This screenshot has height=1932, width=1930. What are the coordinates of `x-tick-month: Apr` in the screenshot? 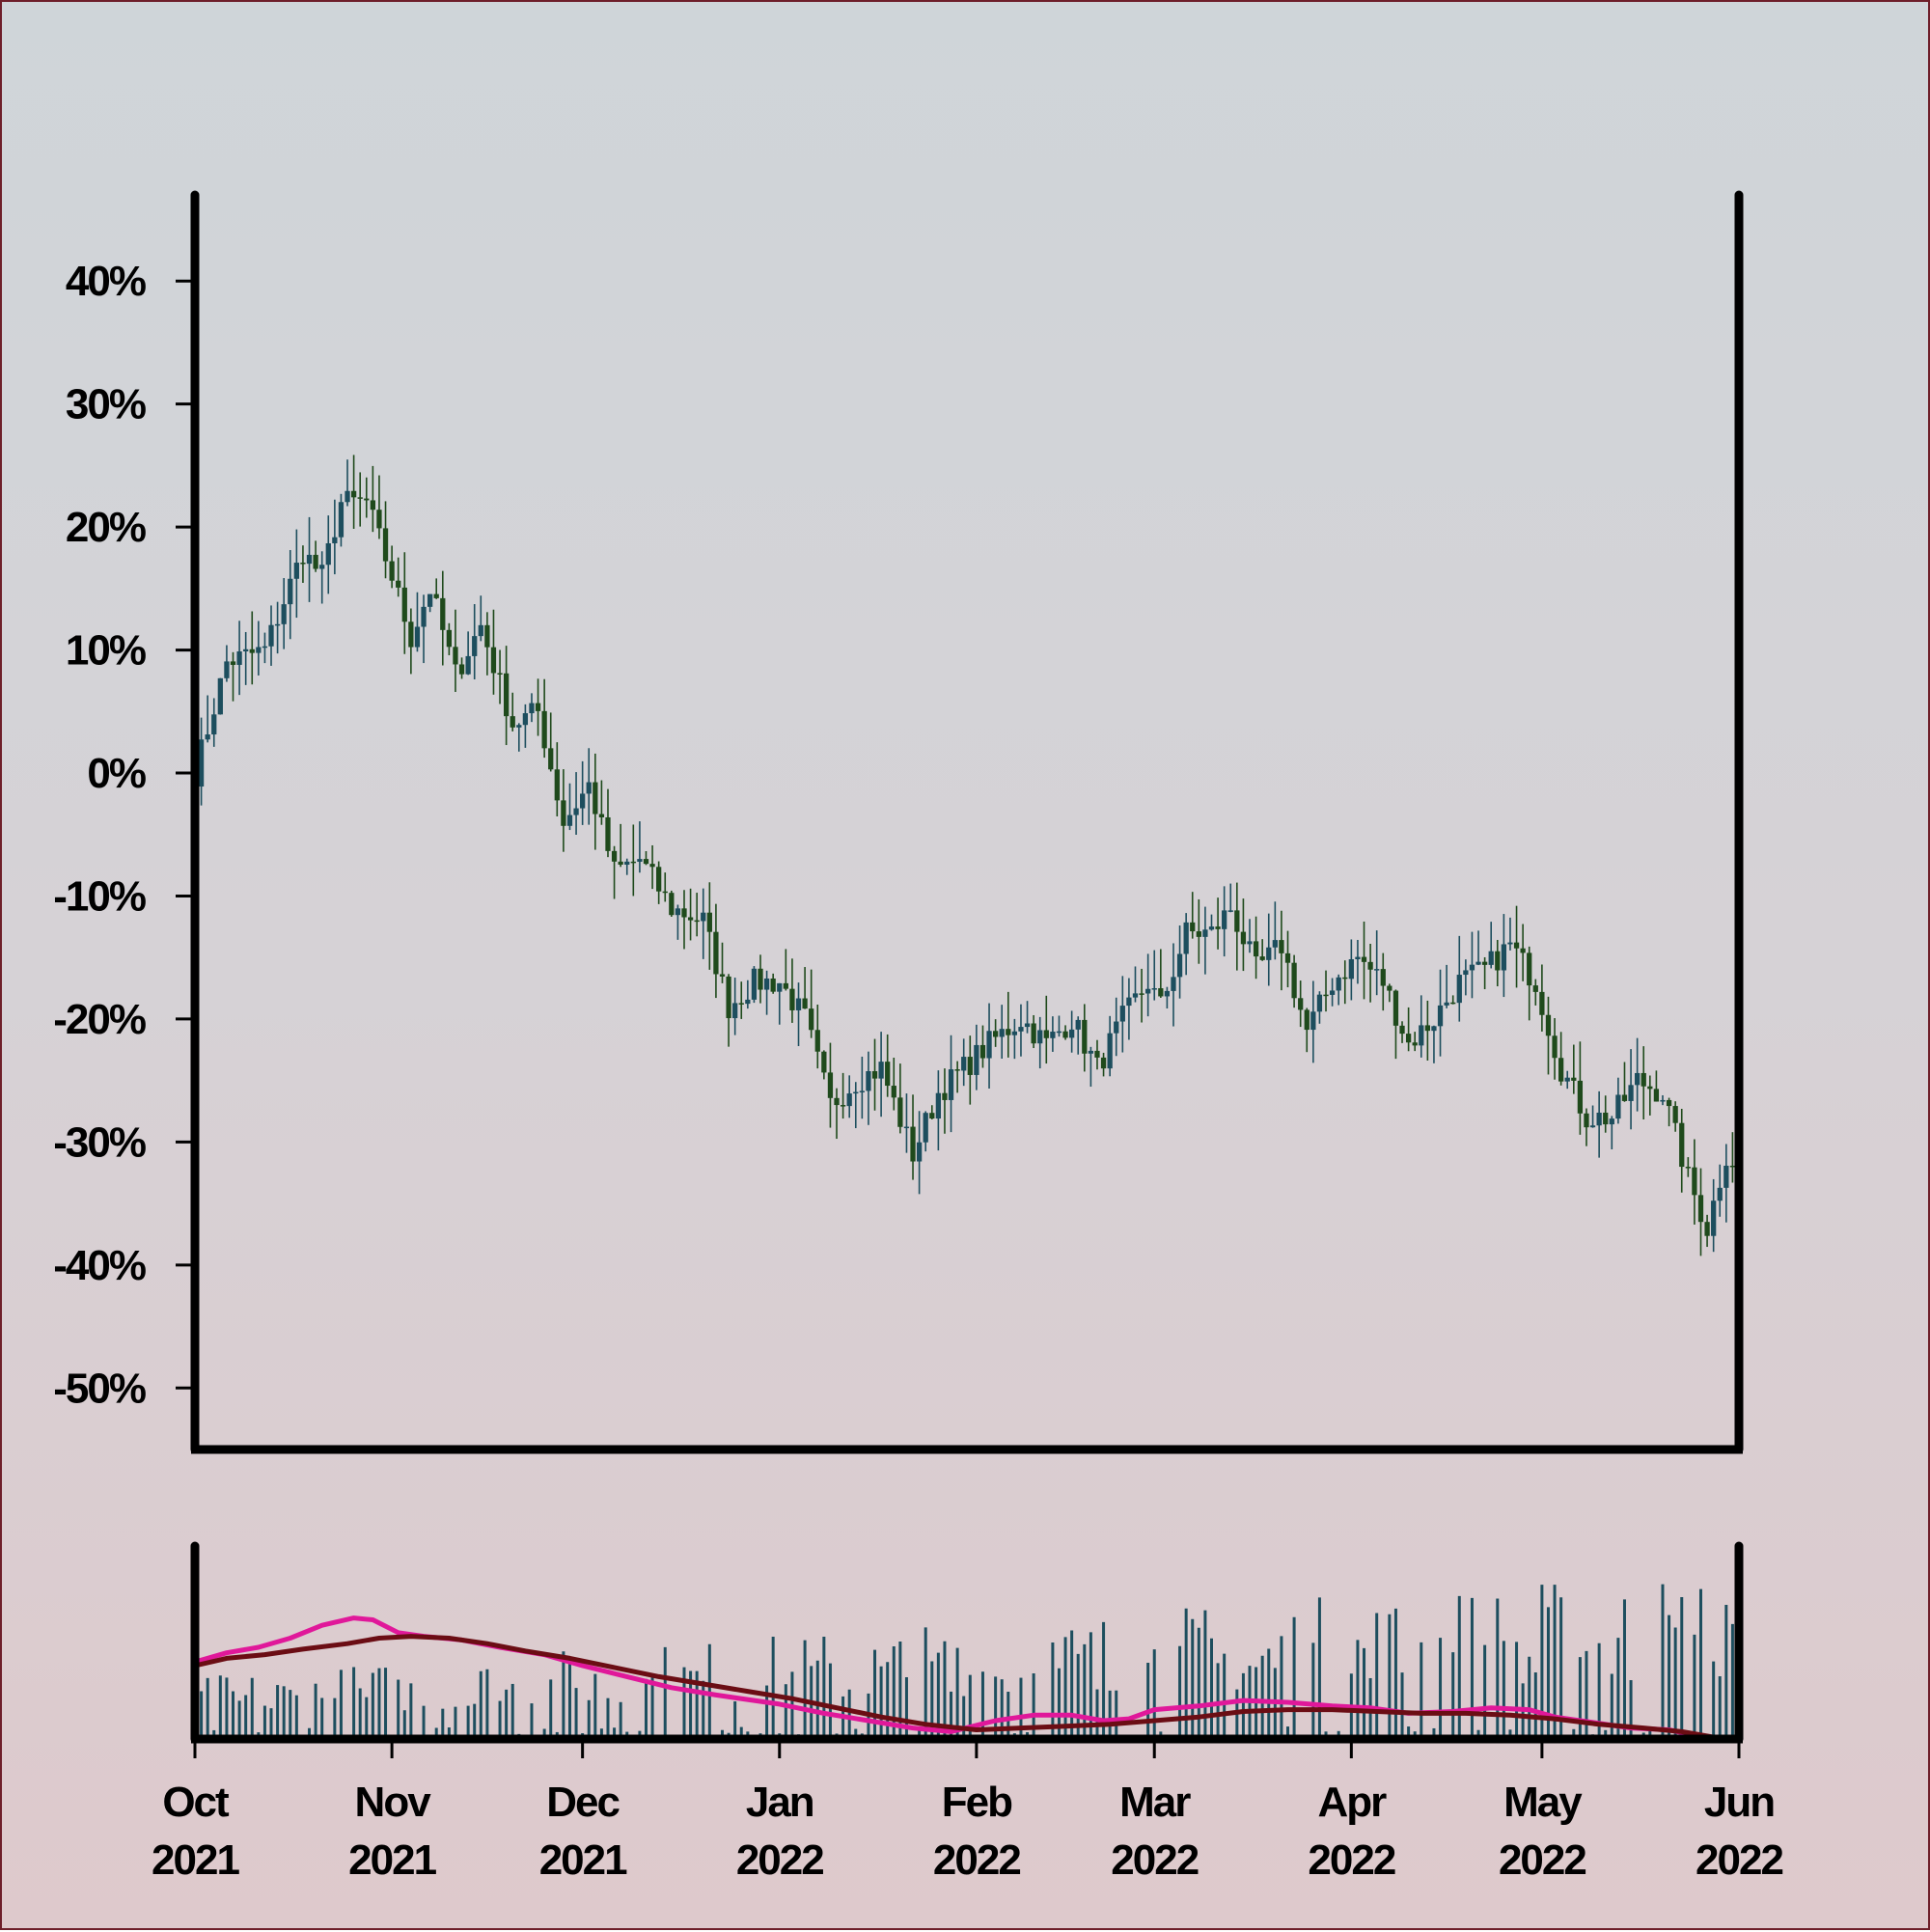 It's located at (1352, 1802).